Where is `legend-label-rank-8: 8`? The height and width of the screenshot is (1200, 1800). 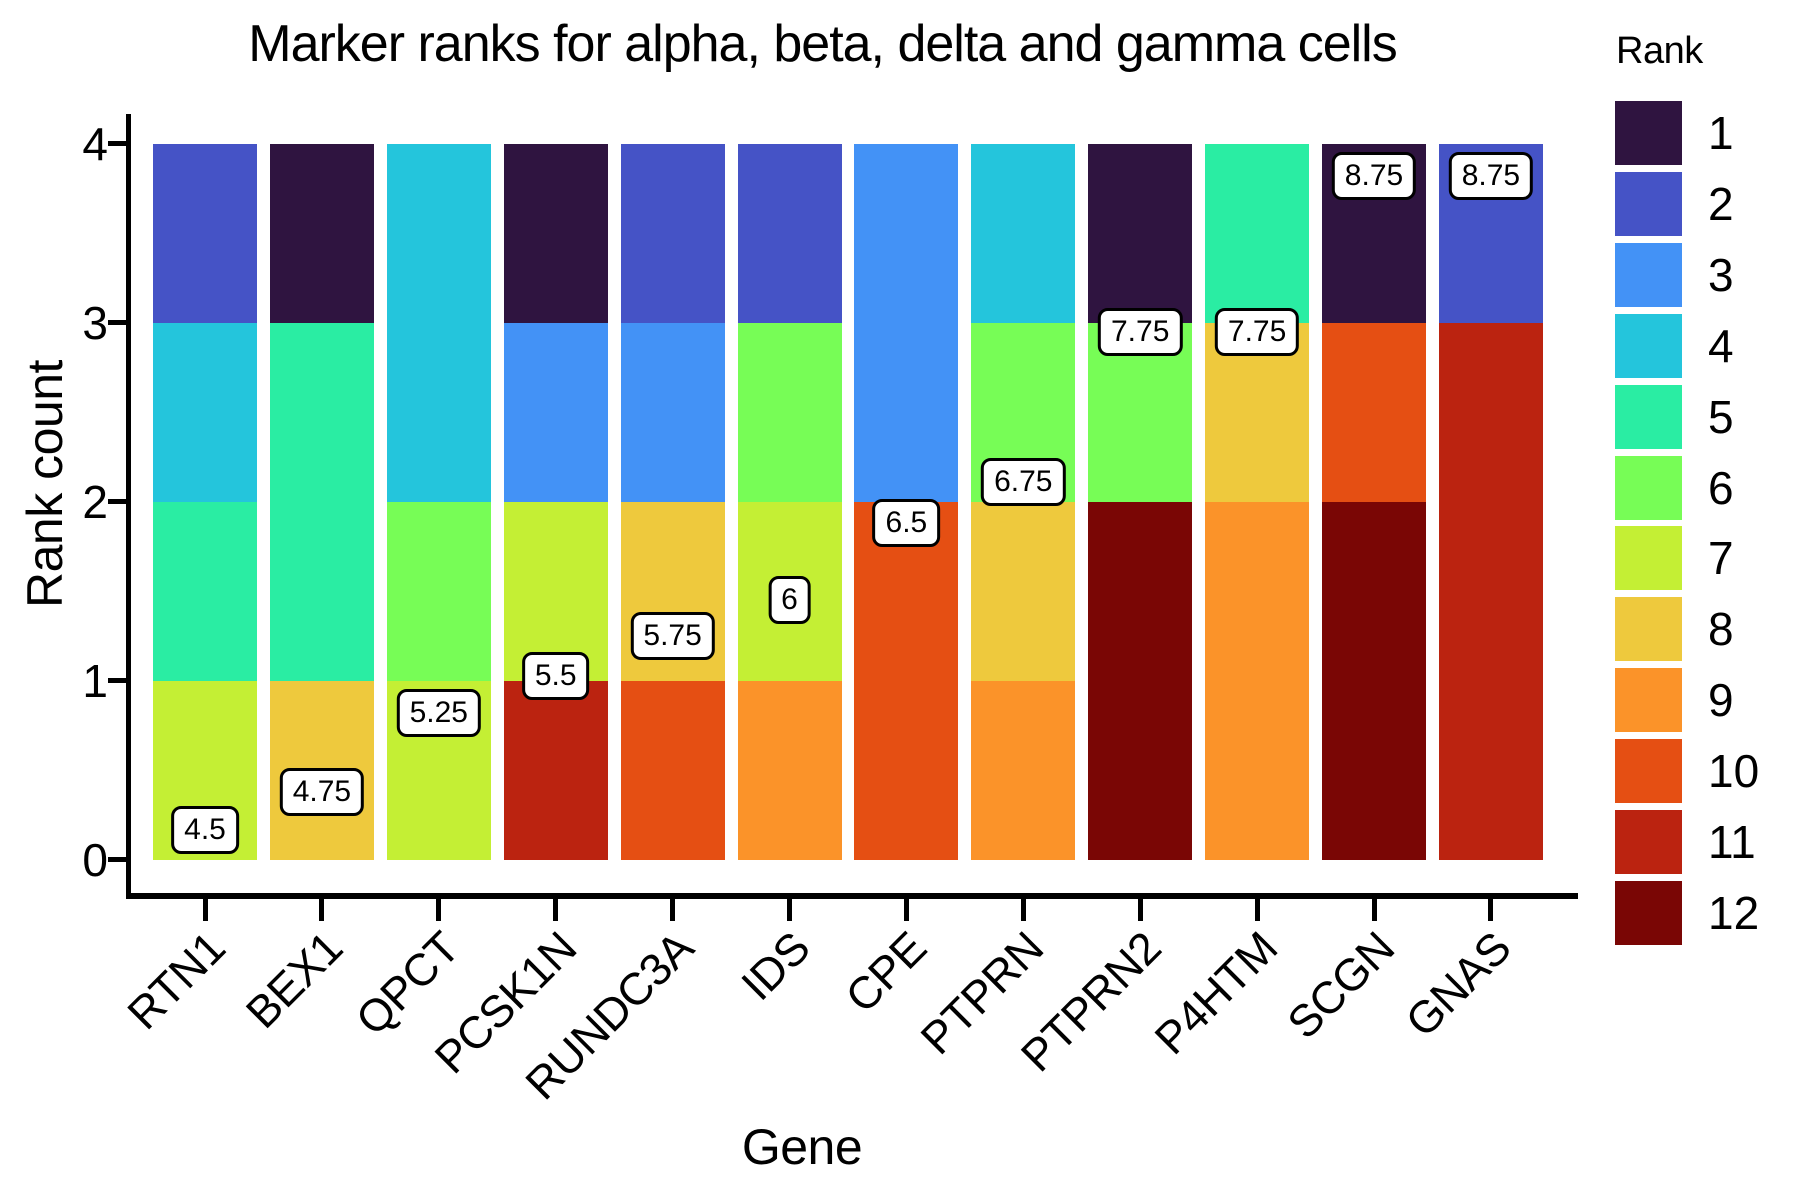 legend-label-rank-8: 8 is located at coordinates (1721, 629).